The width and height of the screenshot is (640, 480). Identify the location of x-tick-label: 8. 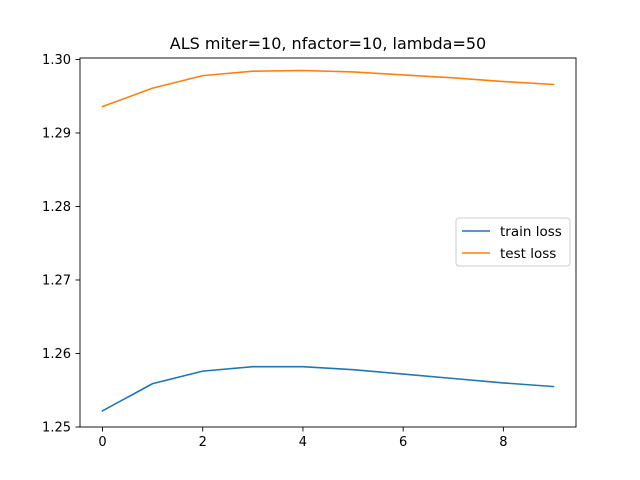
(503, 442).